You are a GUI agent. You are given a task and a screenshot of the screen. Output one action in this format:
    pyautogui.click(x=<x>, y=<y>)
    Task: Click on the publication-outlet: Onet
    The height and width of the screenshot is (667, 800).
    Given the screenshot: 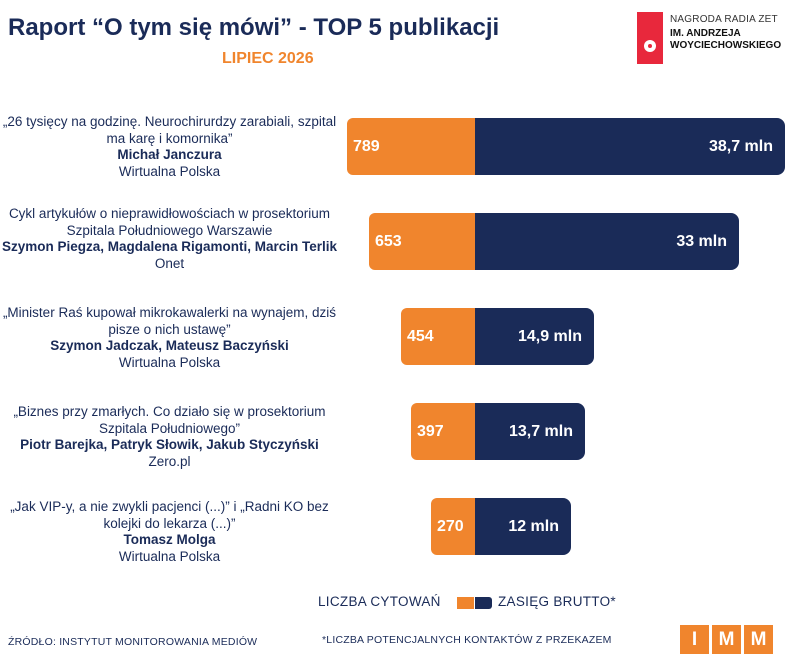 What is the action you would take?
    pyautogui.click(x=169, y=263)
    